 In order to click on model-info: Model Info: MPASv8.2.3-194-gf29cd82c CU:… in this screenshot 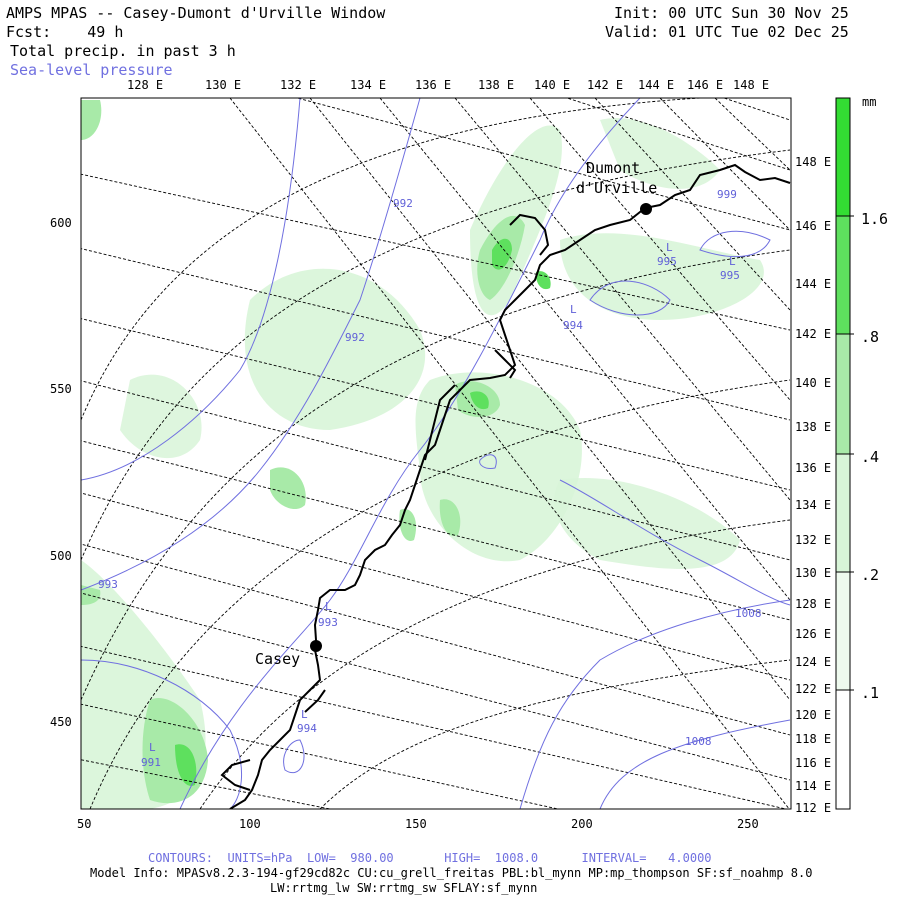, I will do `click(451, 873)`.